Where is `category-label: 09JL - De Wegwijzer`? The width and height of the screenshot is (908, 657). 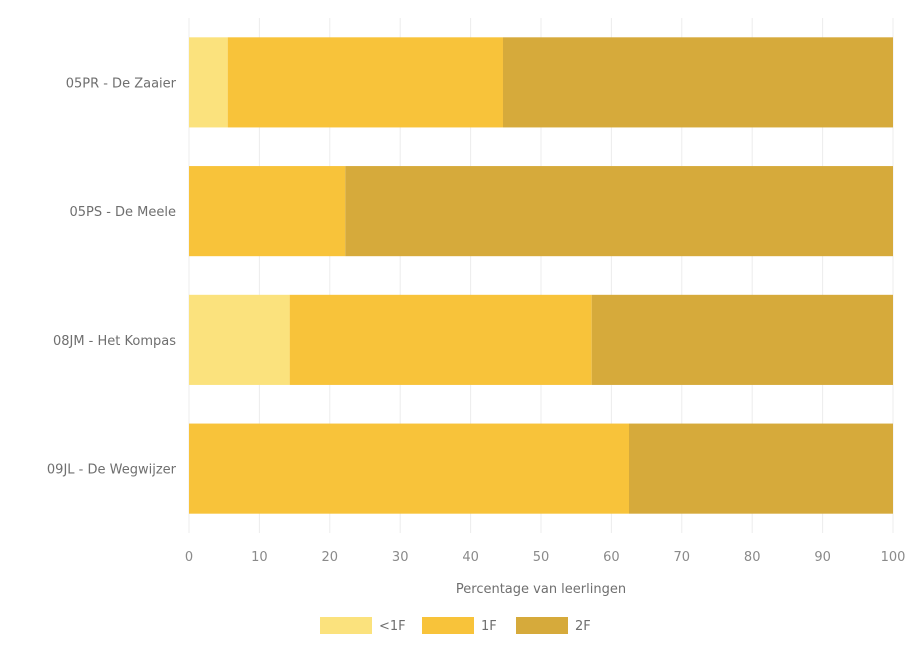 category-label: 09JL - De Wegwijzer is located at coordinates (112, 470).